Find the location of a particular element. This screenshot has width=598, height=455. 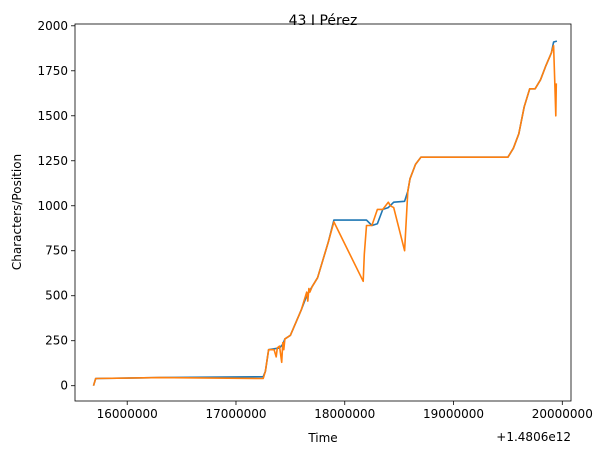

x-axis-label: Time is located at coordinates (322, 438).